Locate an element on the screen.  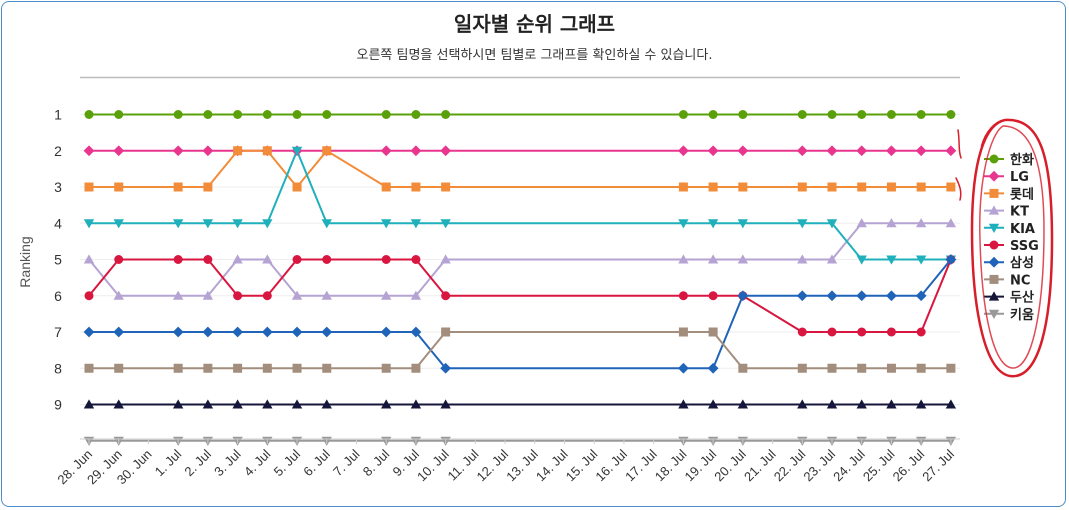
legend-item-8: NC is located at coordinates (1007, 280).